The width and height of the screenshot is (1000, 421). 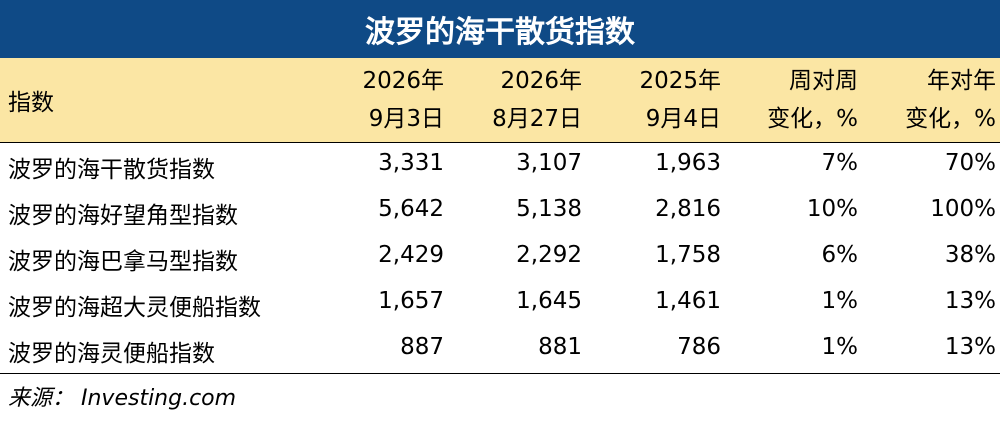 I want to click on header-col-line1: 2025年, so click(x=680, y=81).